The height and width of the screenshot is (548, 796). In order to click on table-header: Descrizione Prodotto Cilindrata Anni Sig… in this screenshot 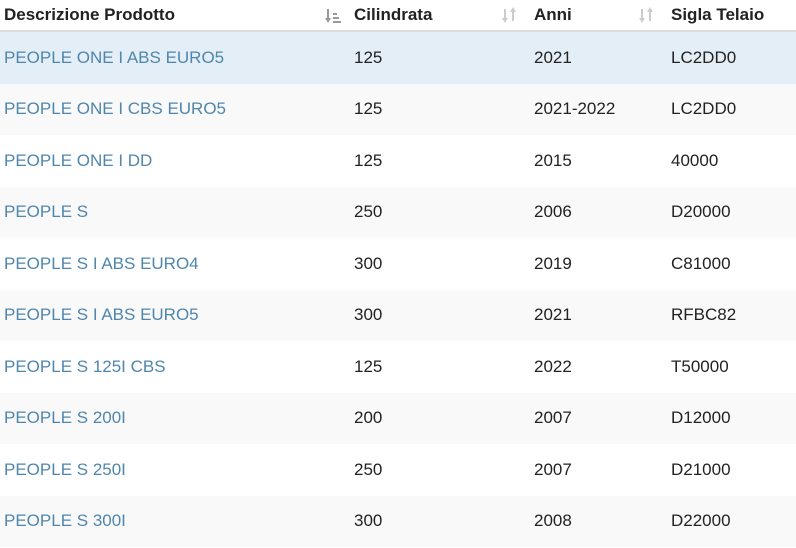, I will do `click(398, 16)`.